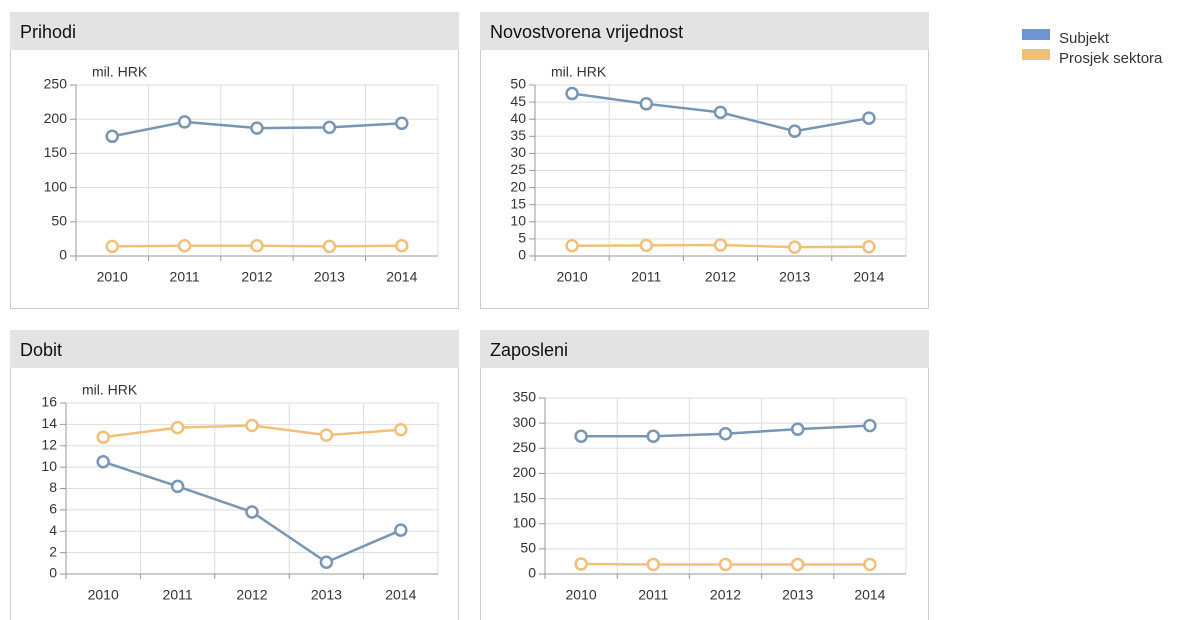  What do you see at coordinates (586, 32) in the screenshot?
I see `panel-title: Novostvorena vrijednost` at bounding box center [586, 32].